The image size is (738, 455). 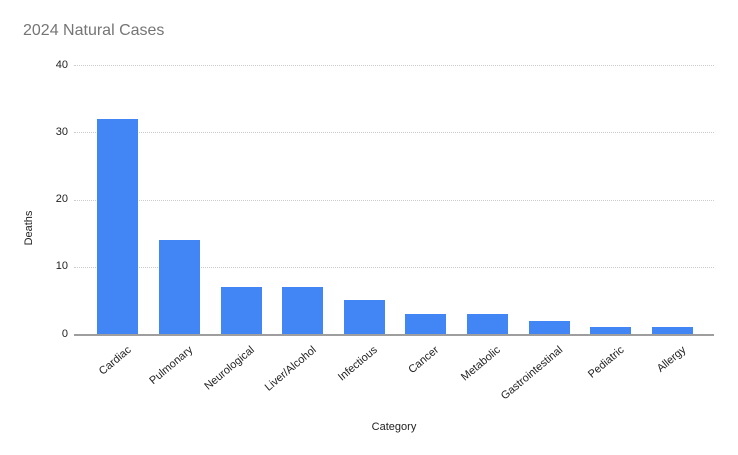 I want to click on y-tick-label-0: 0, so click(x=64, y=333).